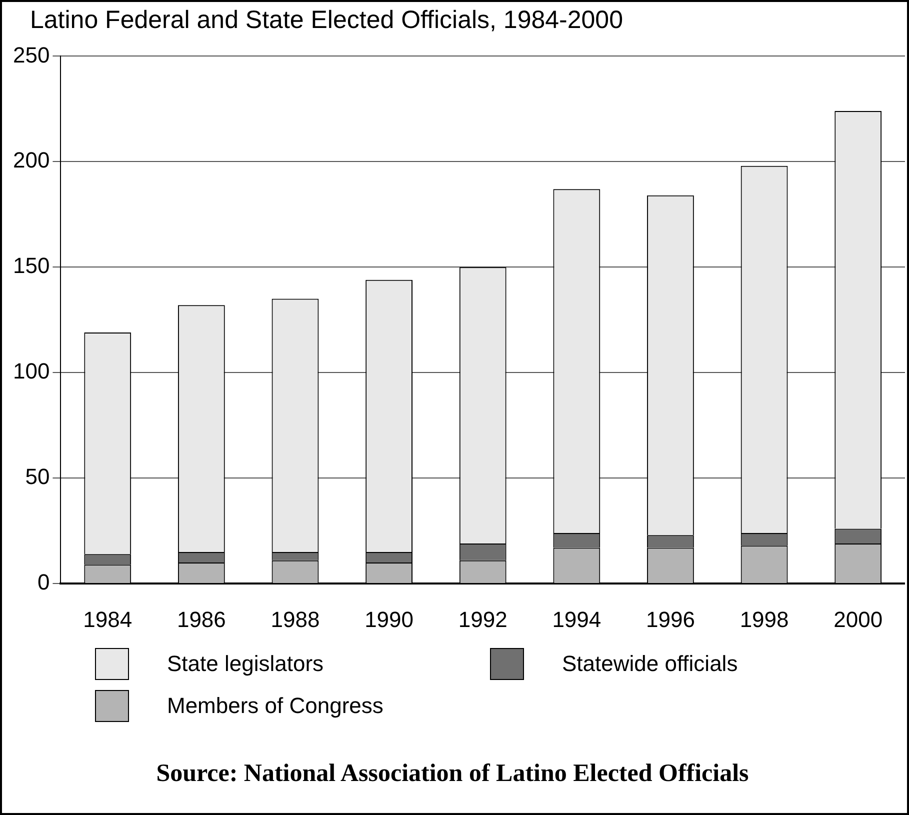 The width and height of the screenshot is (909, 815). What do you see at coordinates (245, 664) in the screenshot?
I see `legend-label: State legislators` at bounding box center [245, 664].